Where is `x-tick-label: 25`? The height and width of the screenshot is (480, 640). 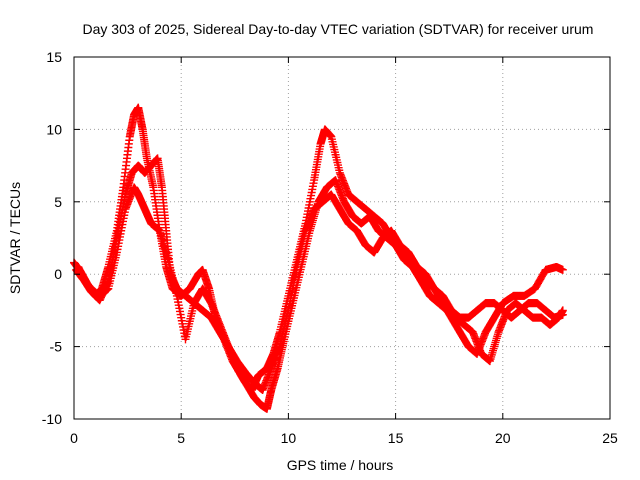 x-tick-label: 25 is located at coordinates (610, 438).